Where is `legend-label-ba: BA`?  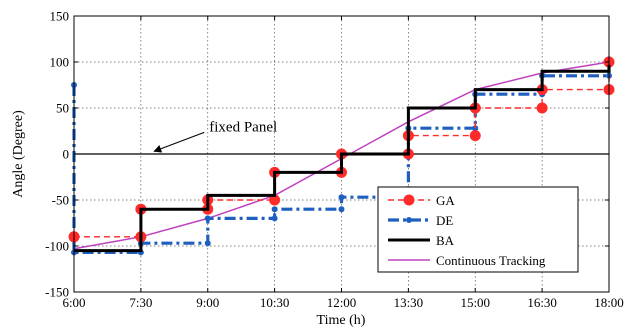 legend-label-ba: BA is located at coordinates (445, 240).